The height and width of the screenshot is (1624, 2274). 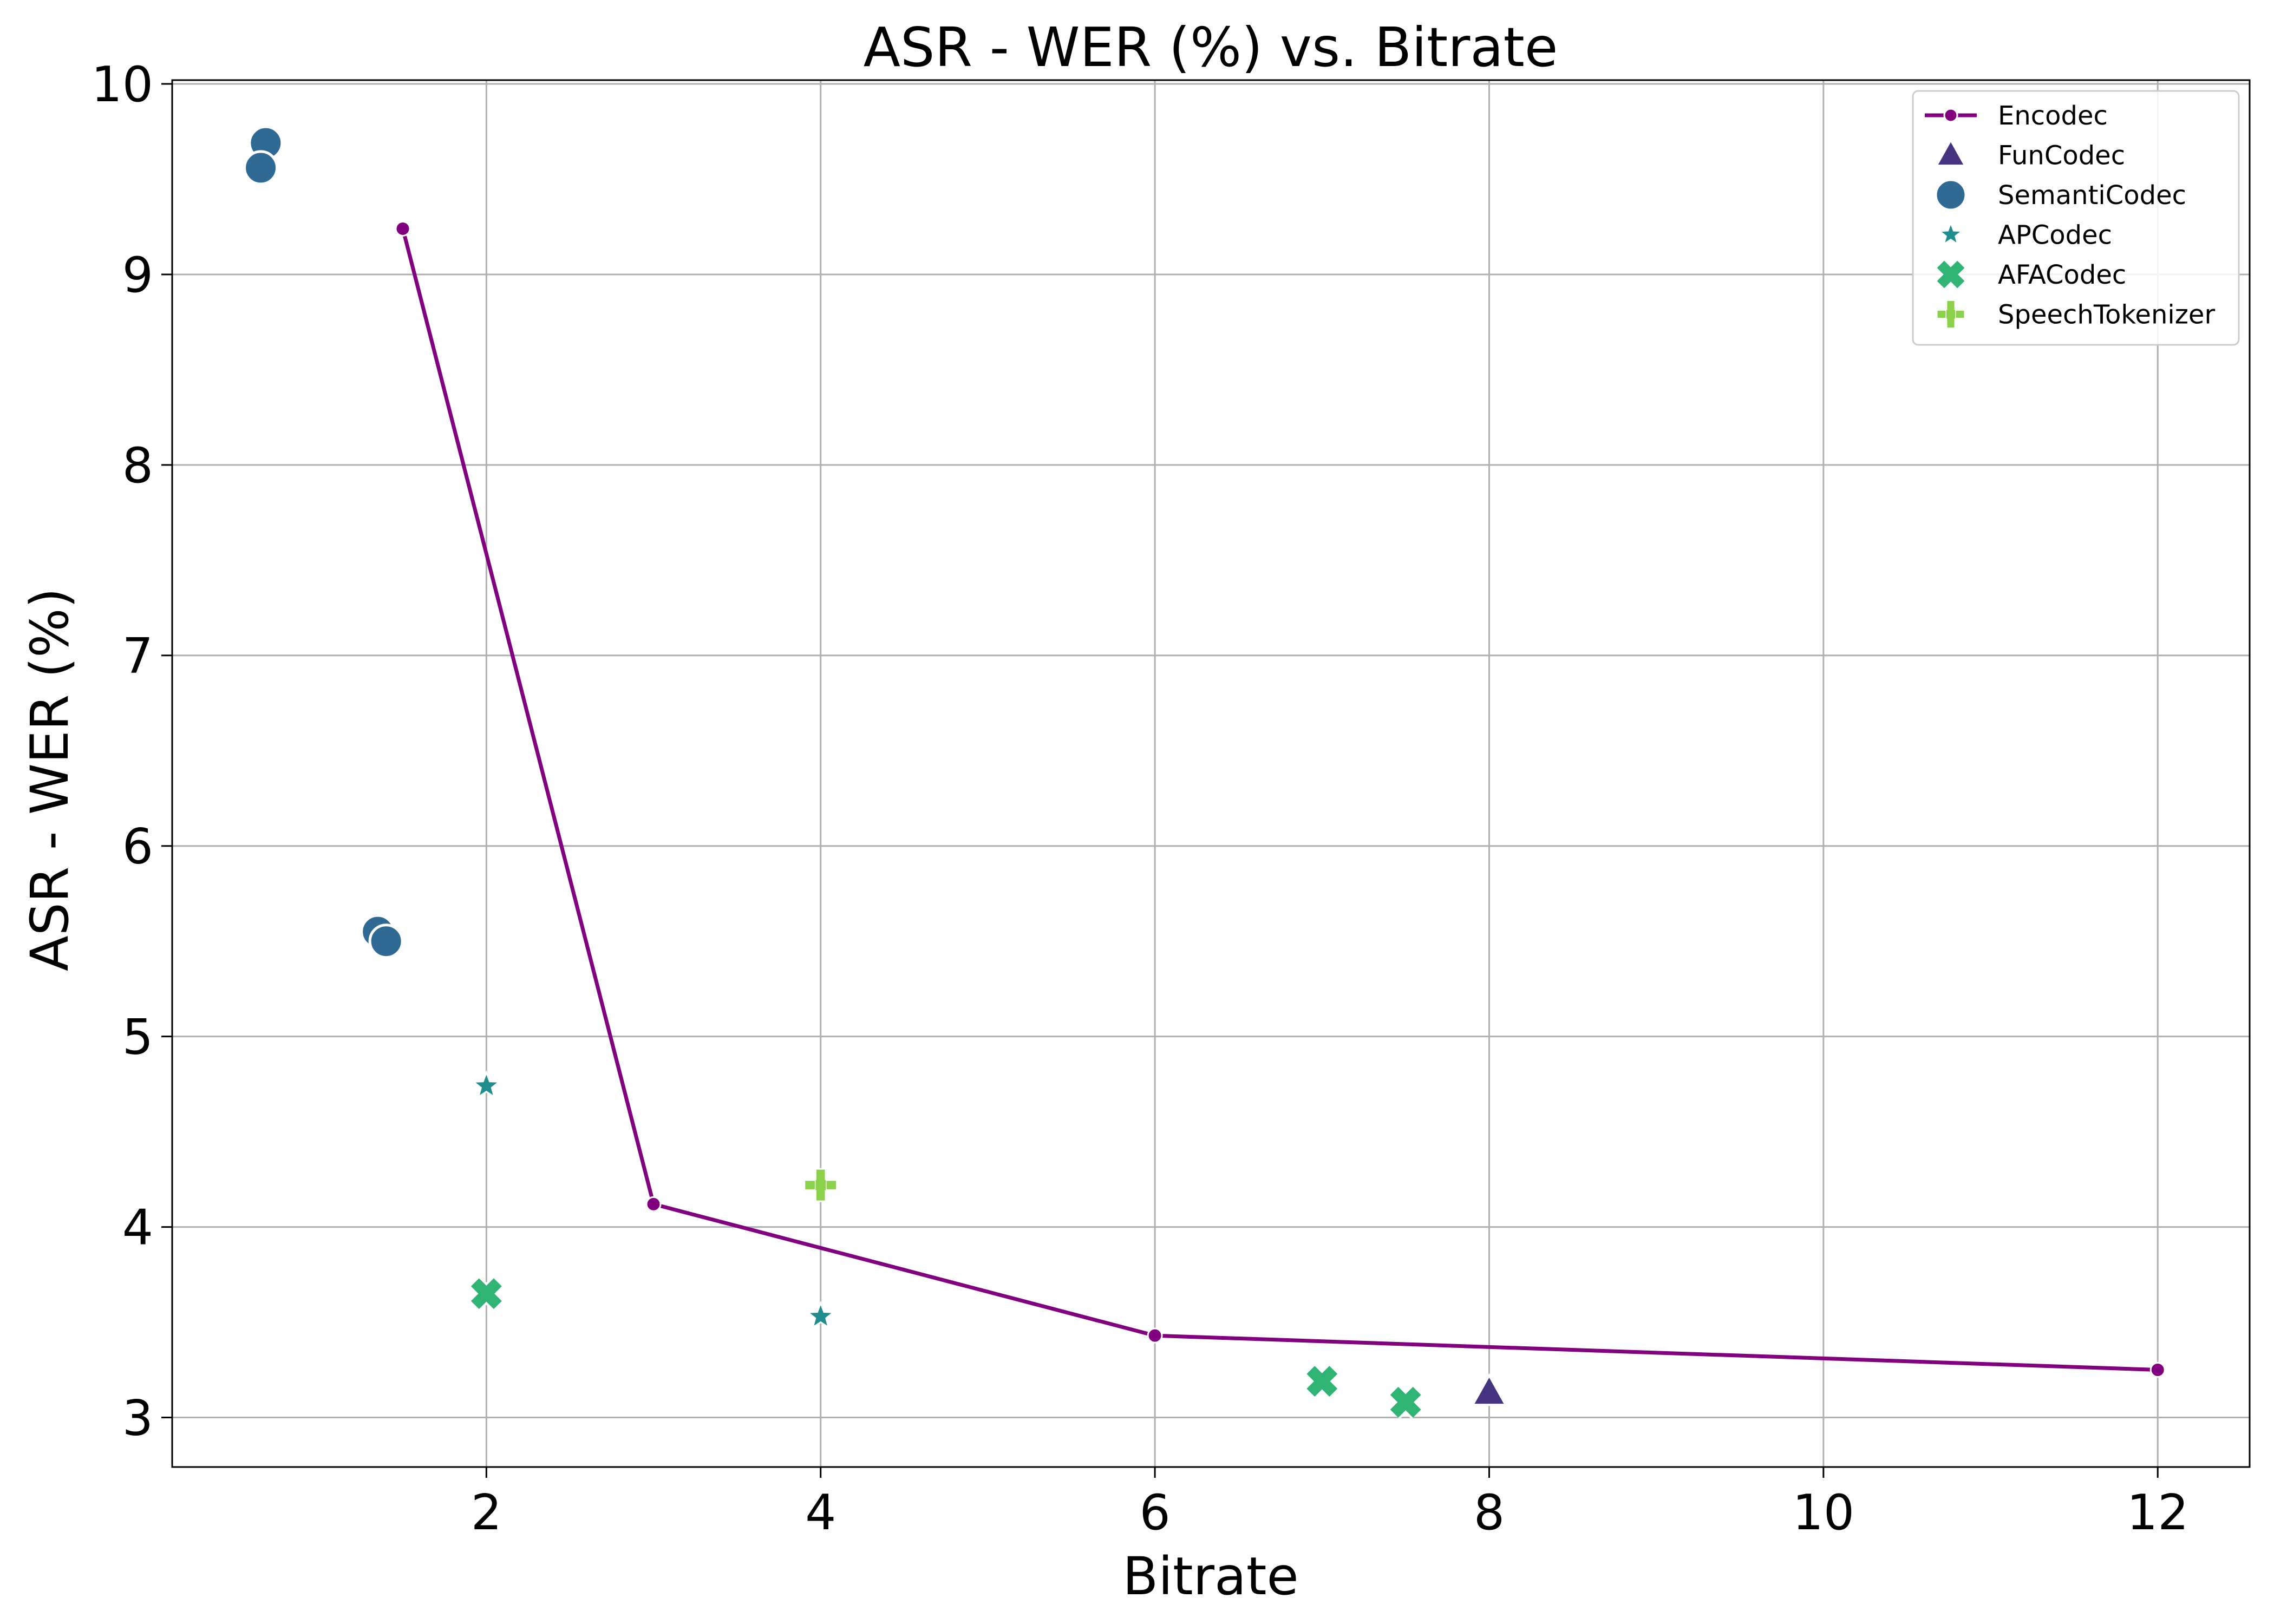 What do you see at coordinates (324, 542) in the screenshot?
I see `series-semanticodec` at bounding box center [324, 542].